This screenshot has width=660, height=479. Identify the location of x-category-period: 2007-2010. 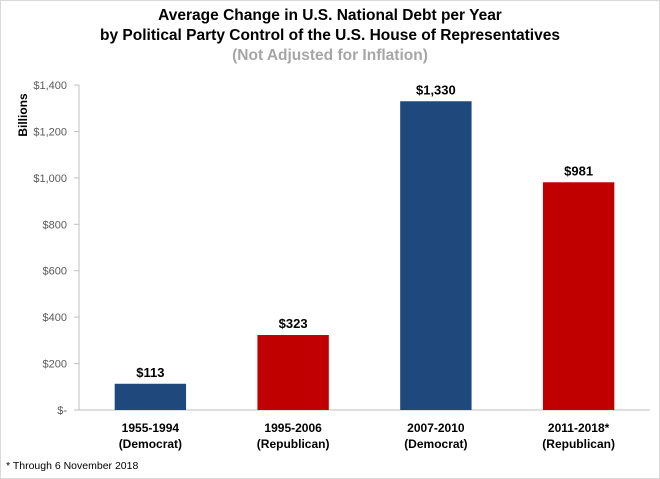
(436, 428).